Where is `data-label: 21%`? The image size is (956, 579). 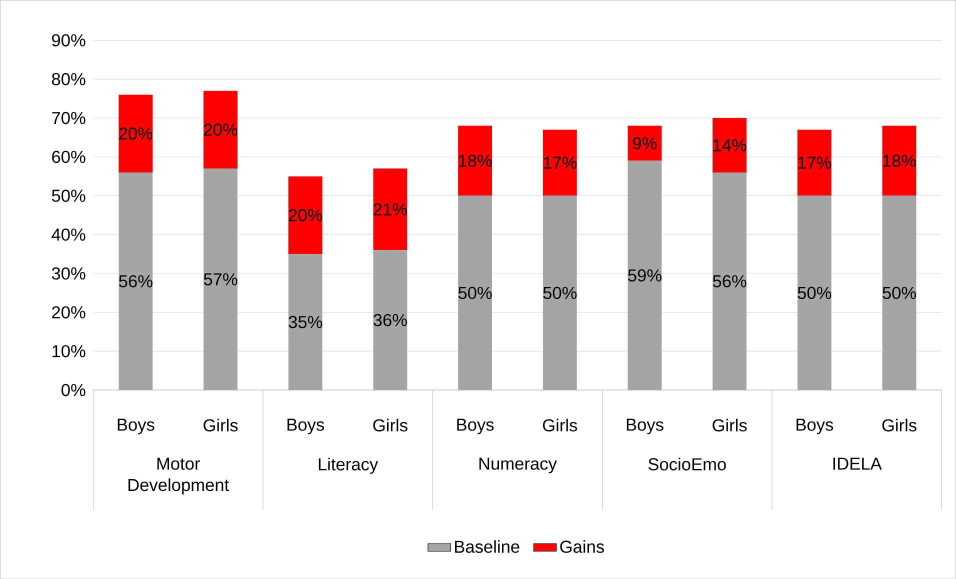 data-label: 21% is located at coordinates (390, 209).